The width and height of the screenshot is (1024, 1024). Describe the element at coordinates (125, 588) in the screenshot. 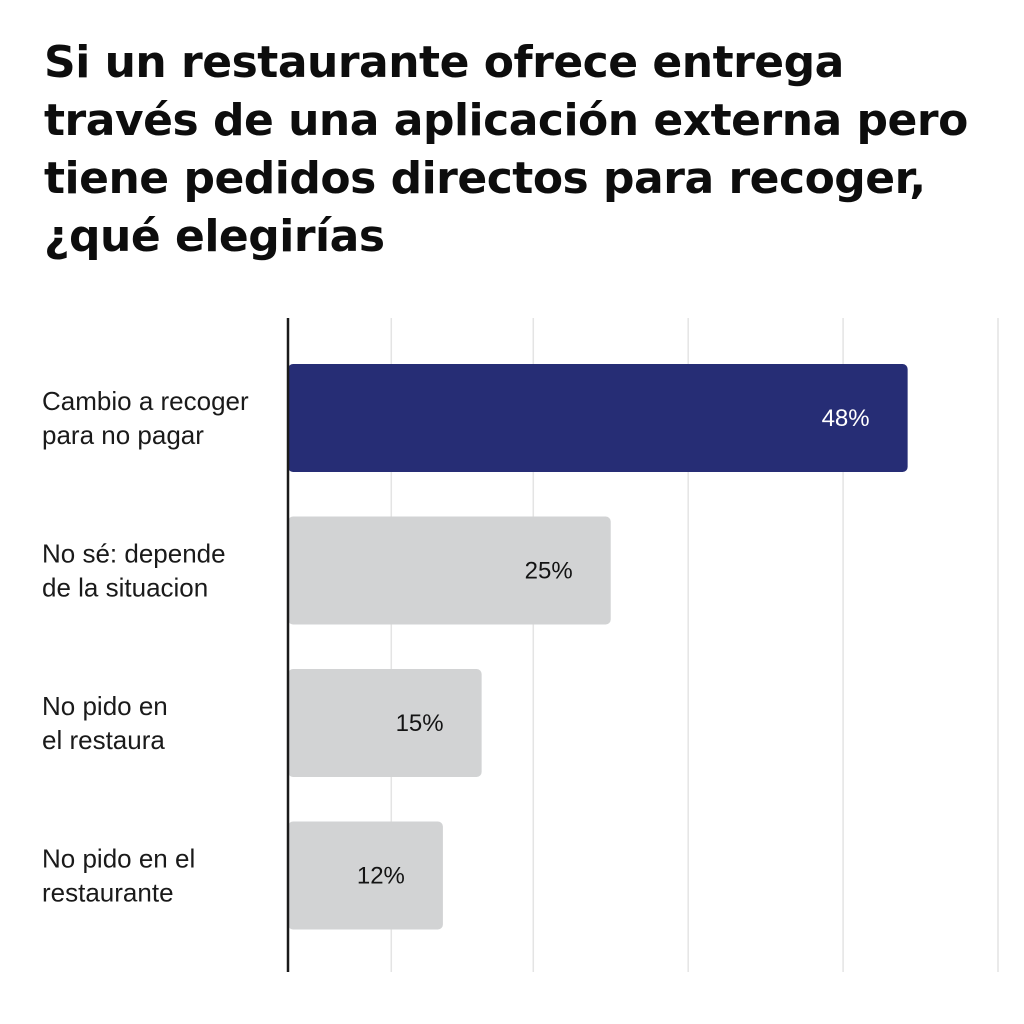

I see `category-label-2-line-2: de la situacion` at that location.